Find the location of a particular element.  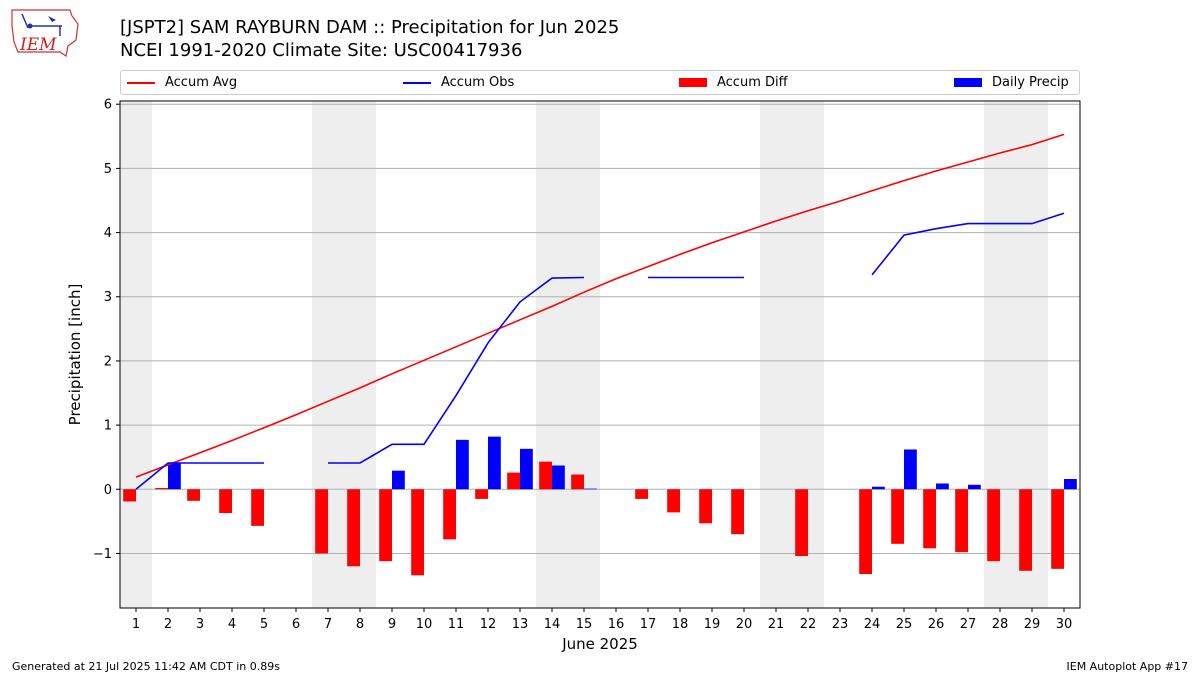

x-axis-label: June 2025 is located at coordinates (599, 644).